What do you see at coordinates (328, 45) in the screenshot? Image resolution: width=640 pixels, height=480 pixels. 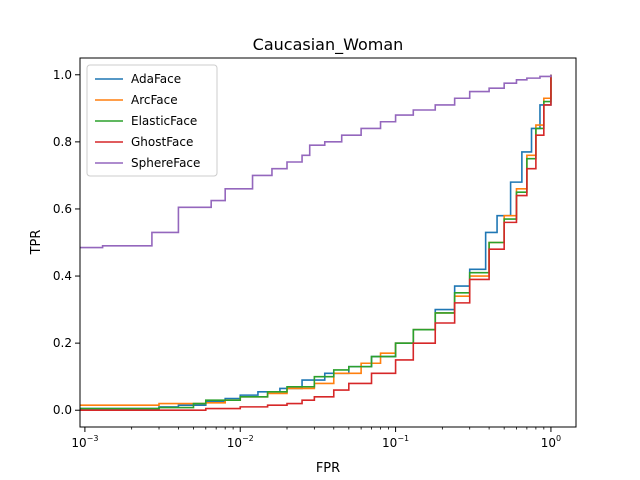 I see `chart-title: Caucasian_Woman` at bounding box center [328, 45].